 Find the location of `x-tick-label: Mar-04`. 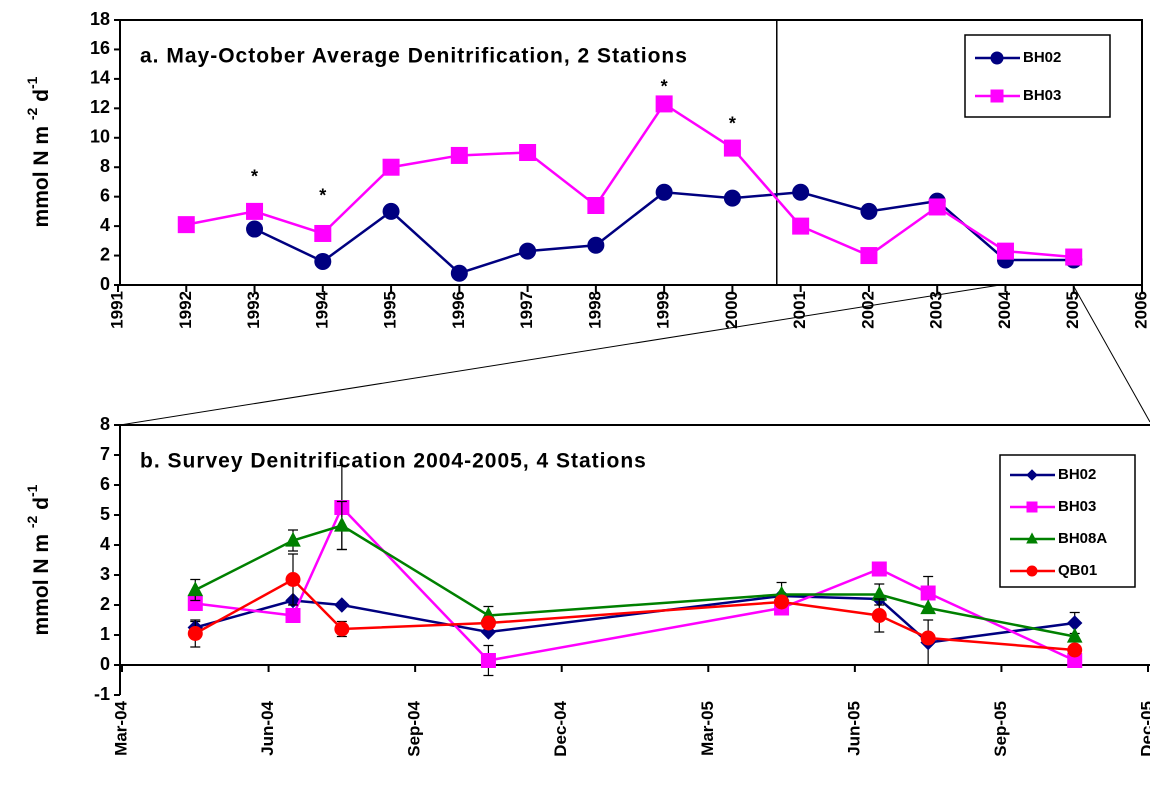

x-tick-label: Mar-04 is located at coordinates (120, 727).